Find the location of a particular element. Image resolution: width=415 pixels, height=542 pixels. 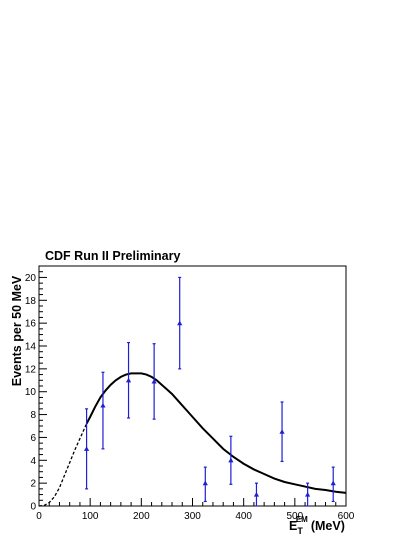

y-tick-label: 10 is located at coordinates (31, 392).